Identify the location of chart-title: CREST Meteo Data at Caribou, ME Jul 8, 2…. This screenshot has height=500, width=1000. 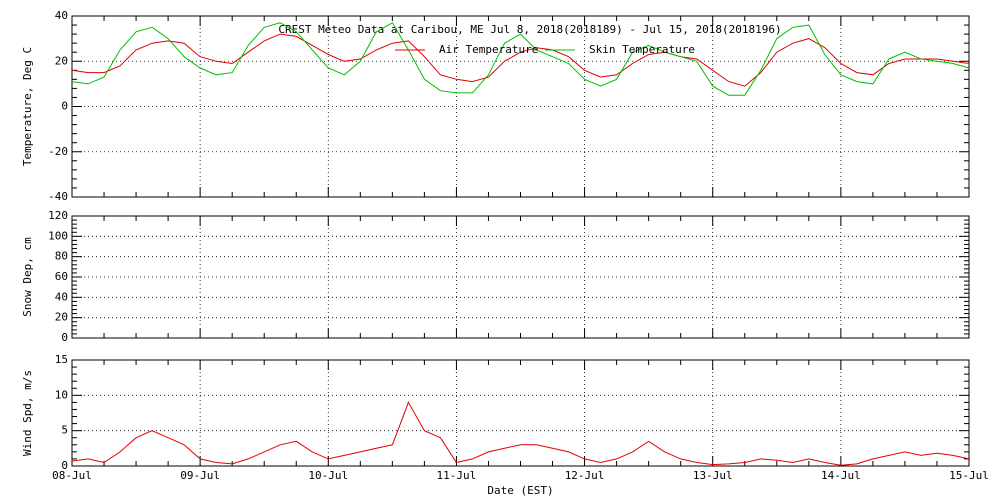
(529, 29).